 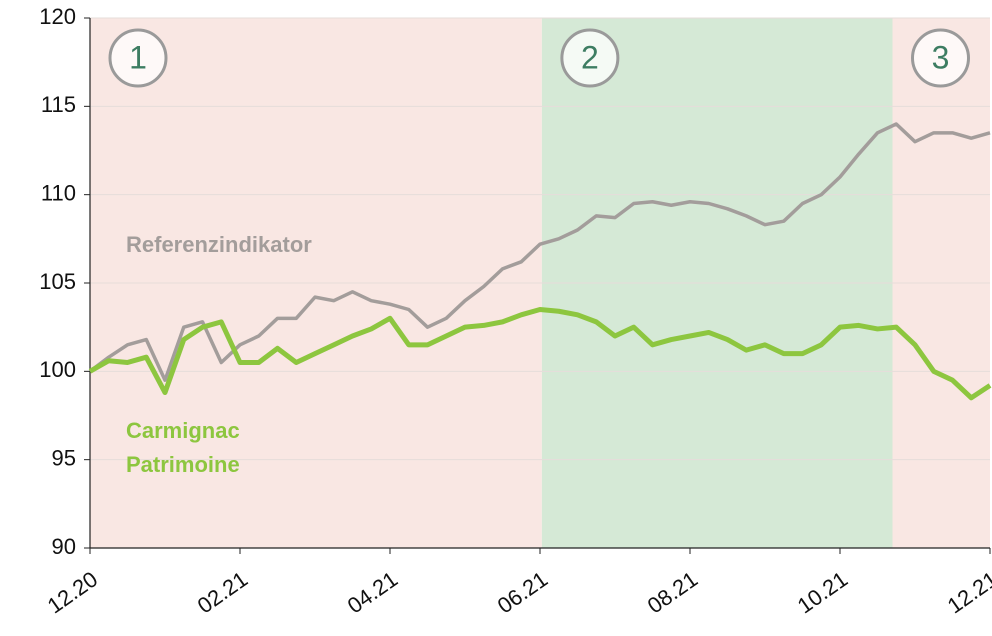 What do you see at coordinates (72, 592) in the screenshot?
I see `x-tick-label: 12.20` at bounding box center [72, 592].